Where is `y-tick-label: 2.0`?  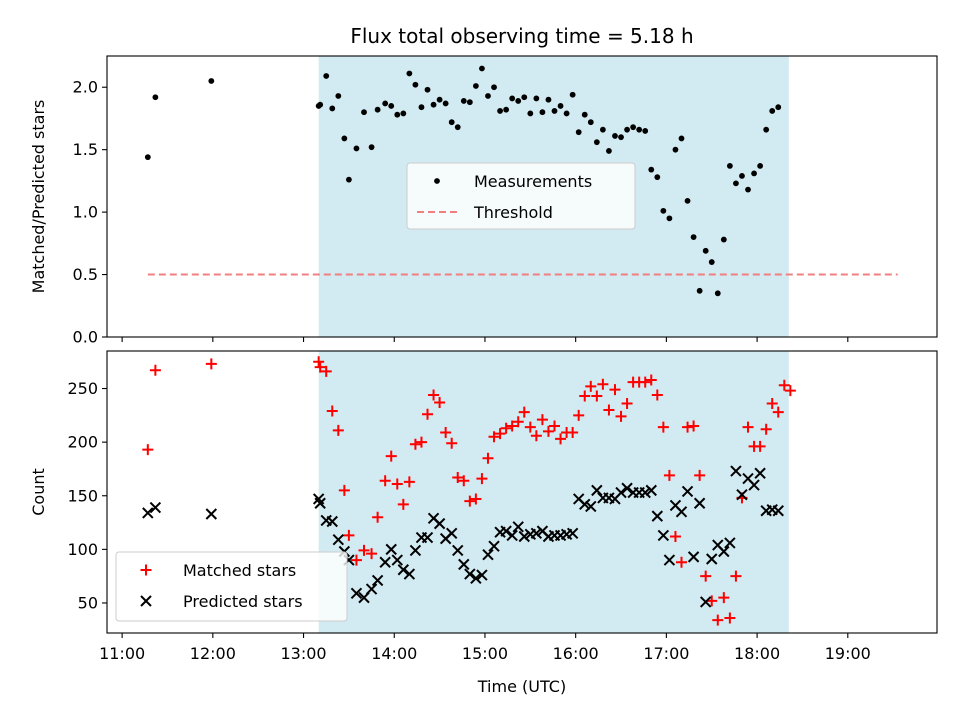
y-tick-label: 2.0 is located at coordinates (85, 87).